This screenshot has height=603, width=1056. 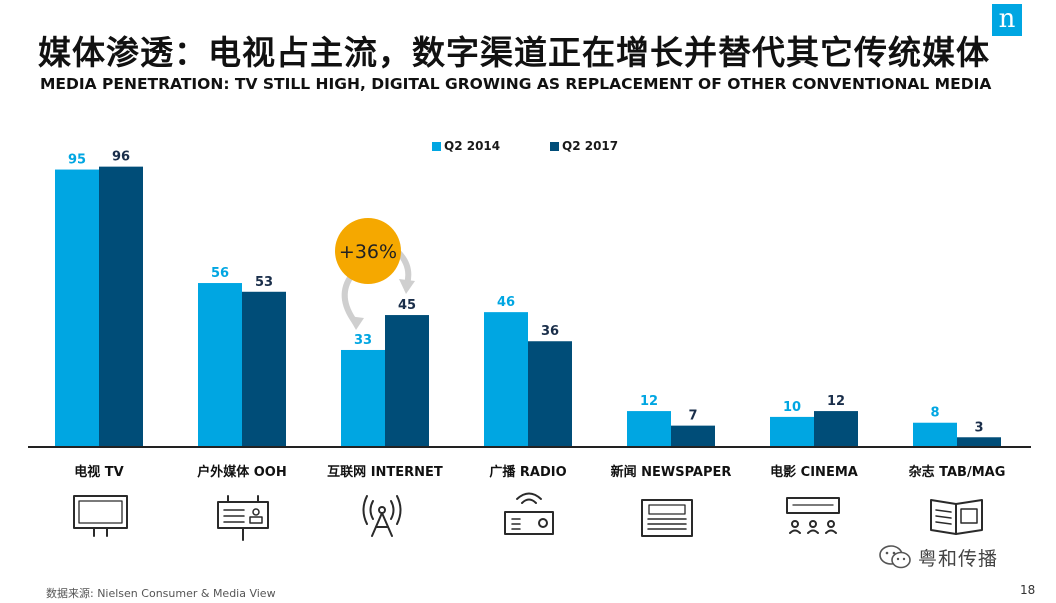 What do you see at coordinates (590, 146) in the screenshot?
I see `legend-label-q2-2017: Q2 2017` at bounding box center [590, 146].